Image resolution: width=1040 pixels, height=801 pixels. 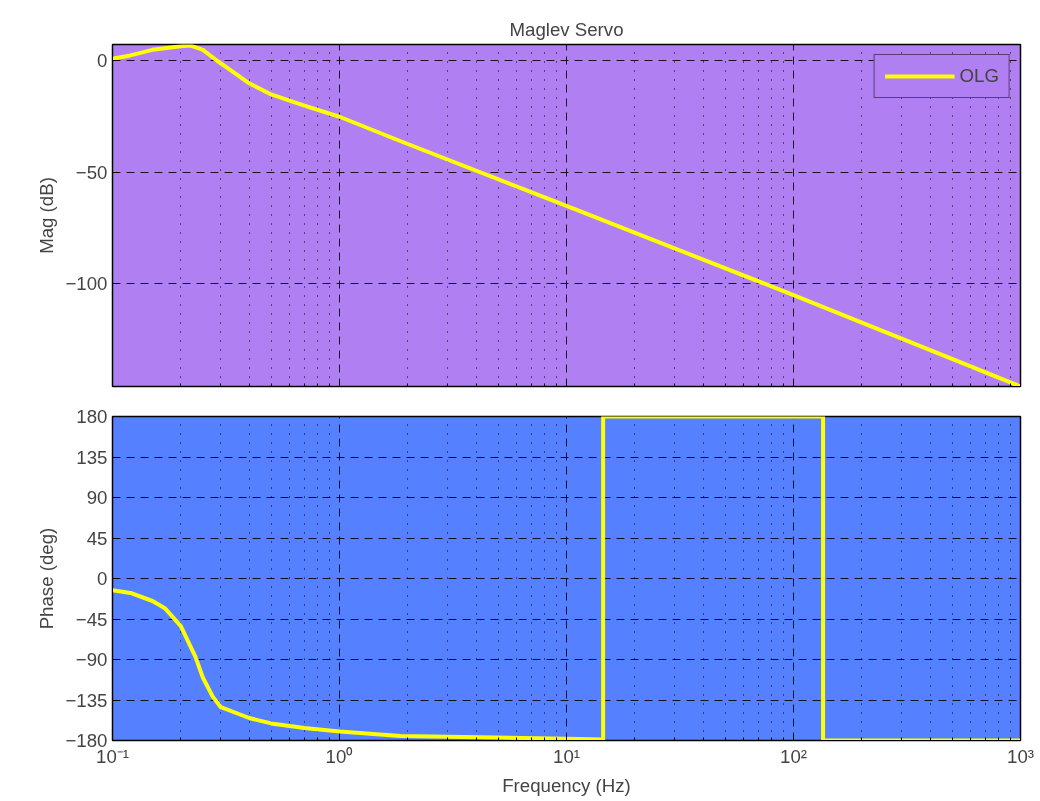 What do you see at coordinates (566, 785) in the screenshot?
I see `x-axis-title: Frequency (Hz)` at bounding box center [566, 785].